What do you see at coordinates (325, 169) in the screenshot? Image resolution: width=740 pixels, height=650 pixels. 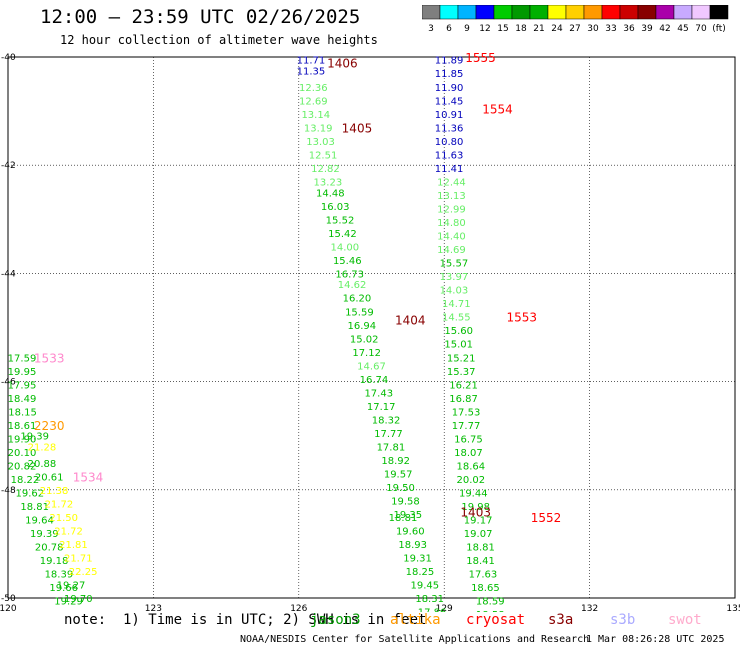 I see `data-label: 12.82` at bounding box center [325, 169].